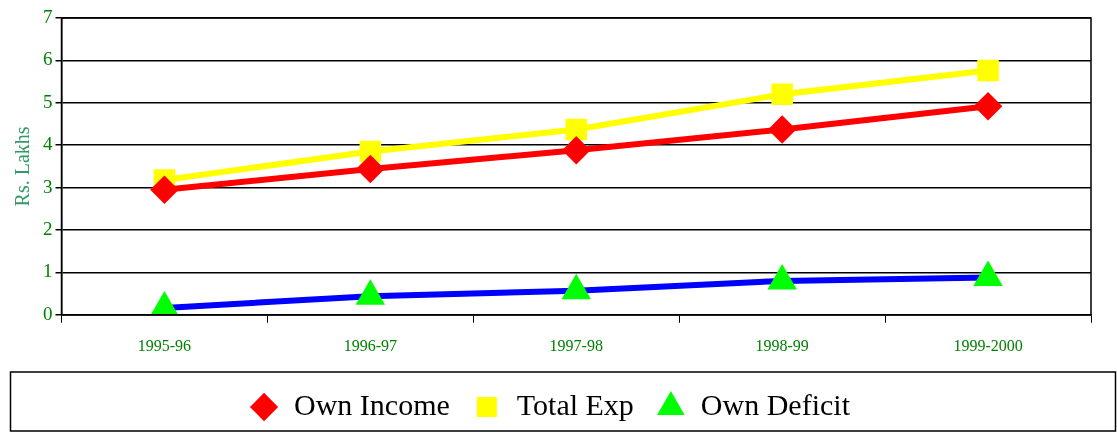 The image size is (1117, 432). What do you see at coordinates (370, 345) in the screenshot?
I see `x-tick-label: 1996-97` at bounding box center [370, 345].